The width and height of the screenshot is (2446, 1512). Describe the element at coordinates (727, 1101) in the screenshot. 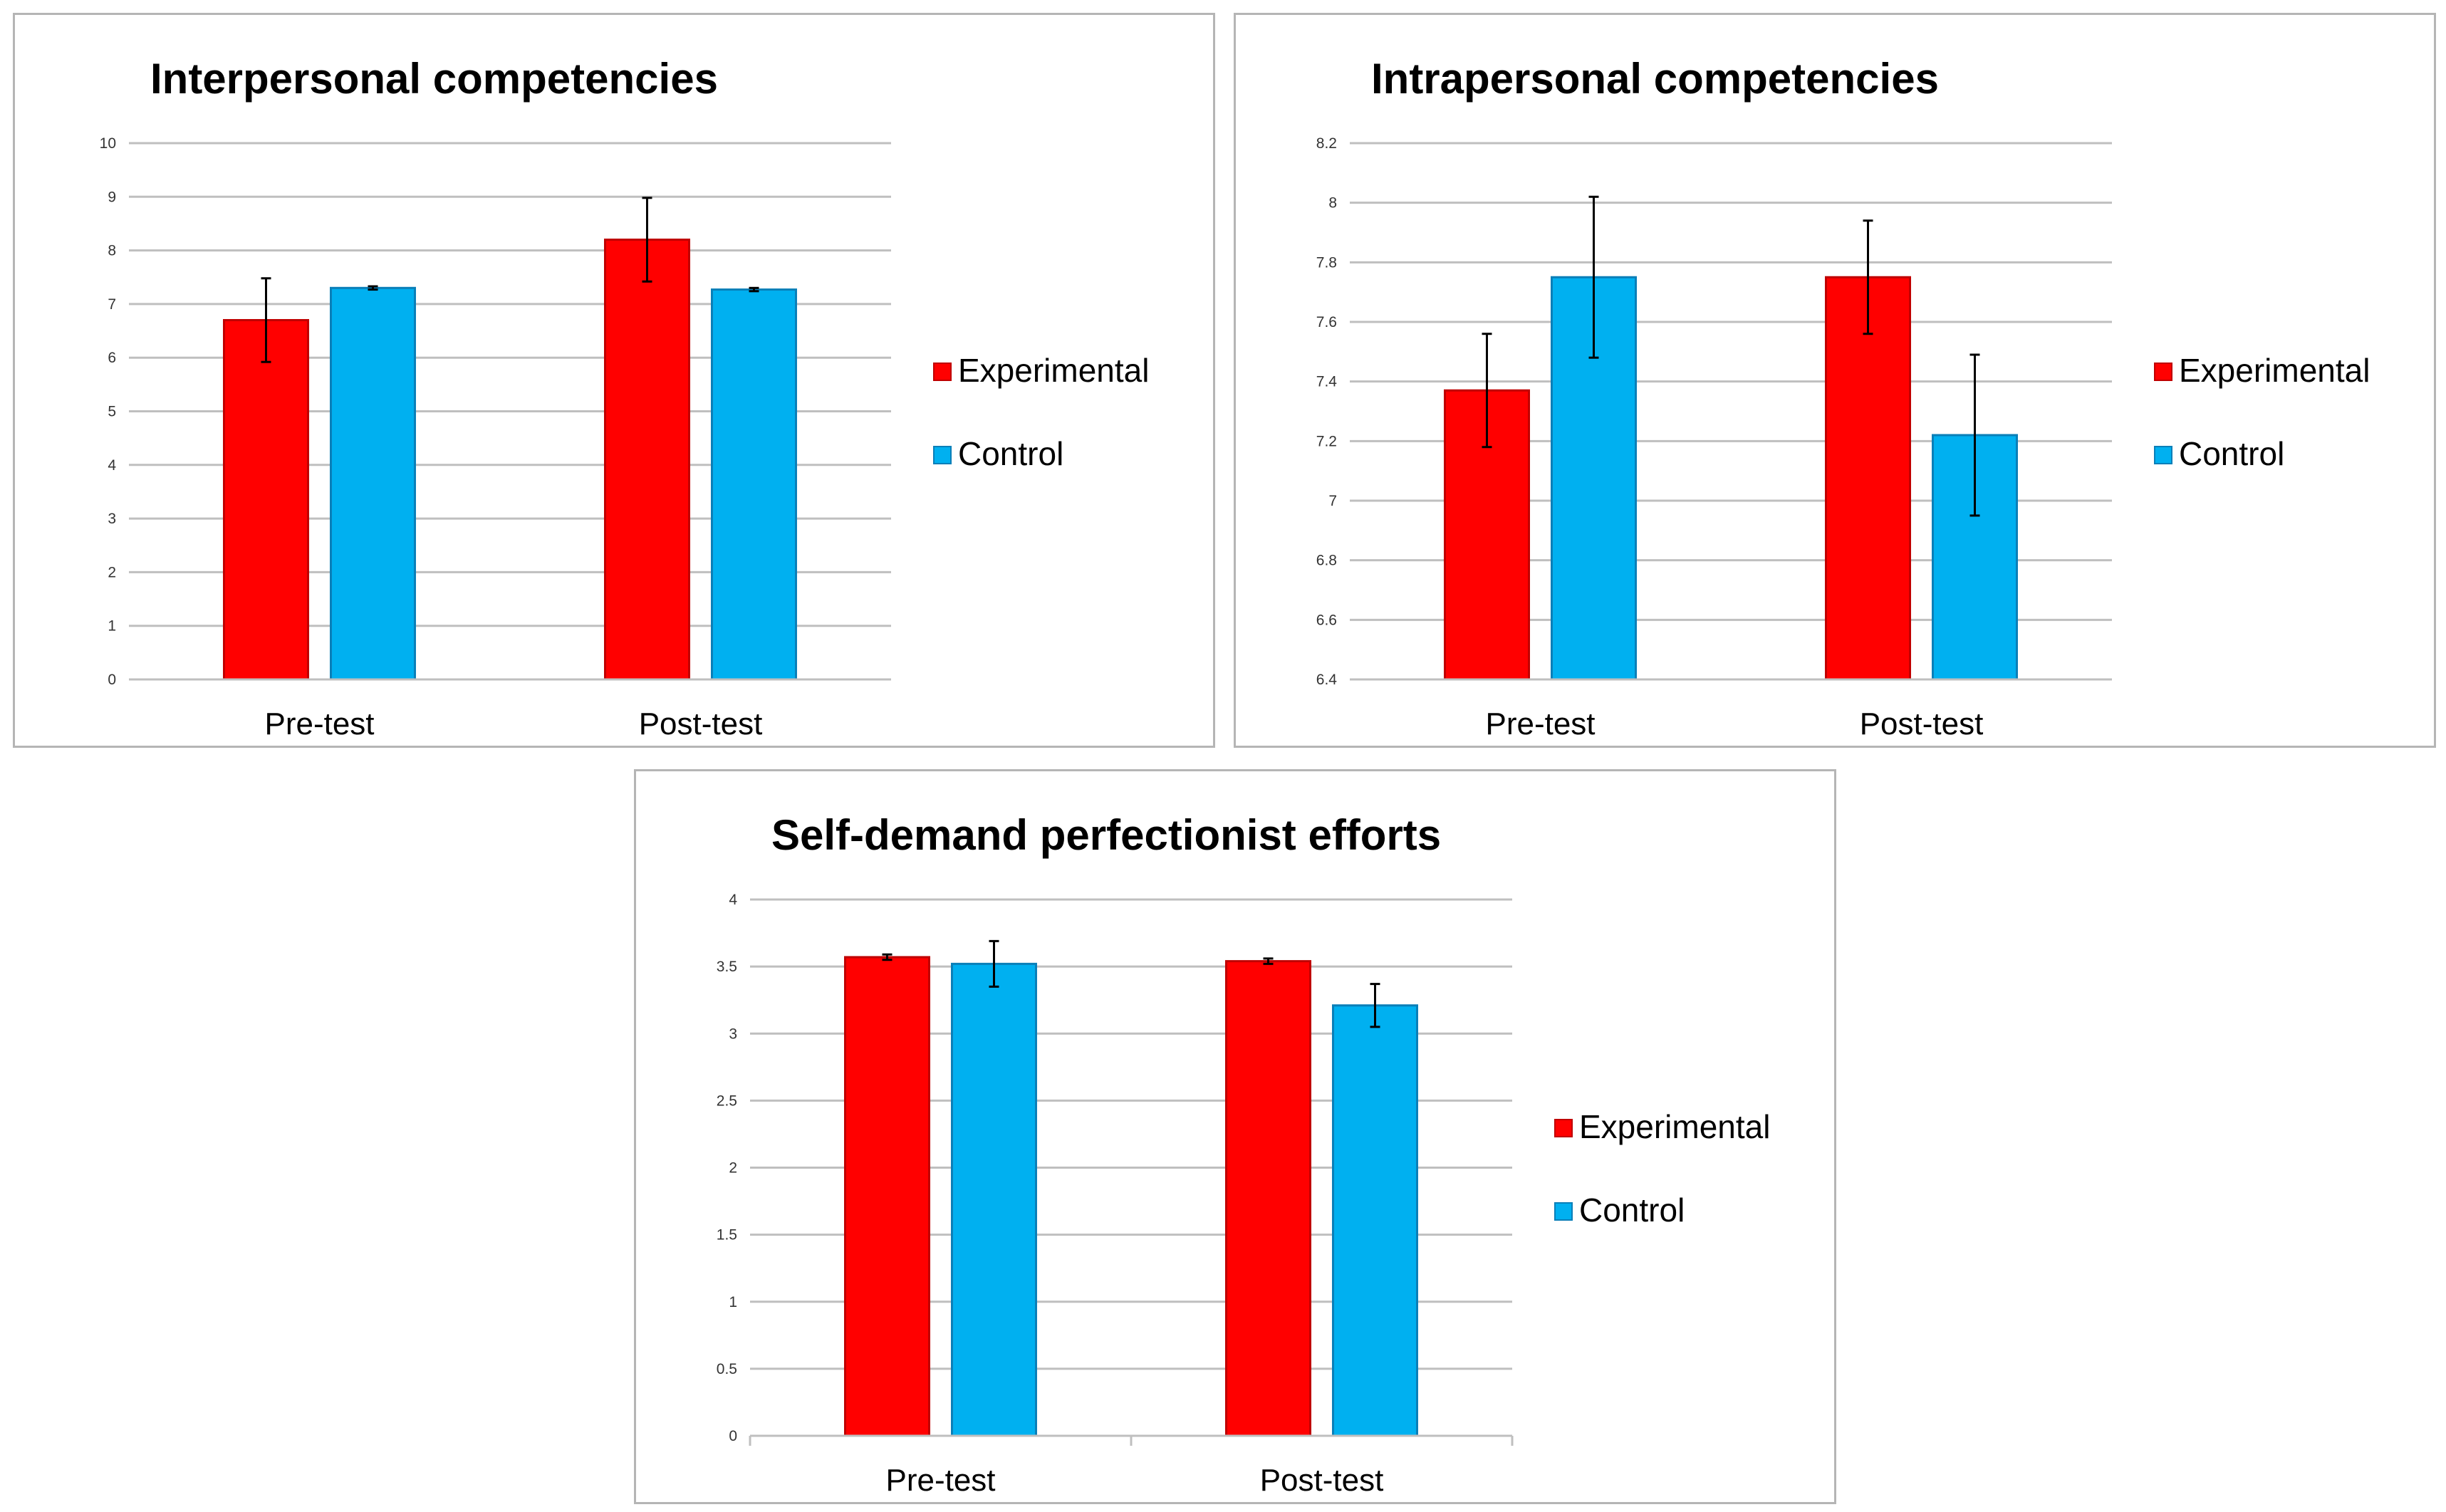

I see `y-tick-label: 2.5` at that location.